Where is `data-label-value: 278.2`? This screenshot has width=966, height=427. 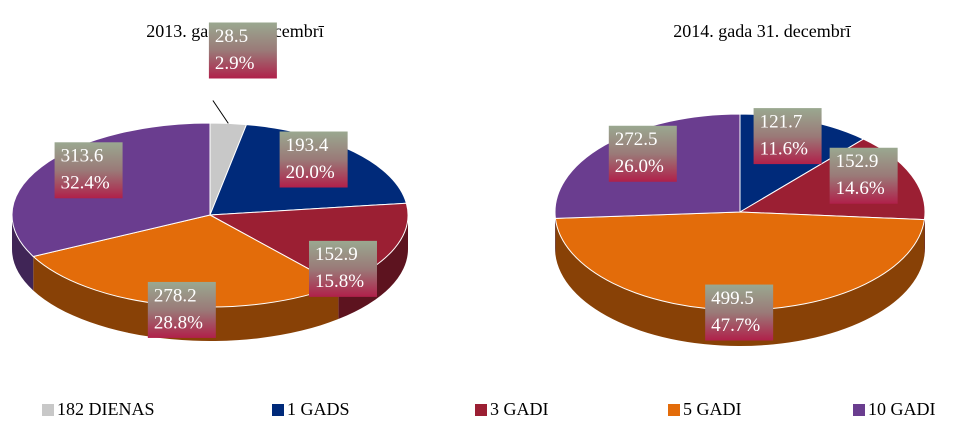
data-label-value: 278.2 is located at coordinates (175, 295).